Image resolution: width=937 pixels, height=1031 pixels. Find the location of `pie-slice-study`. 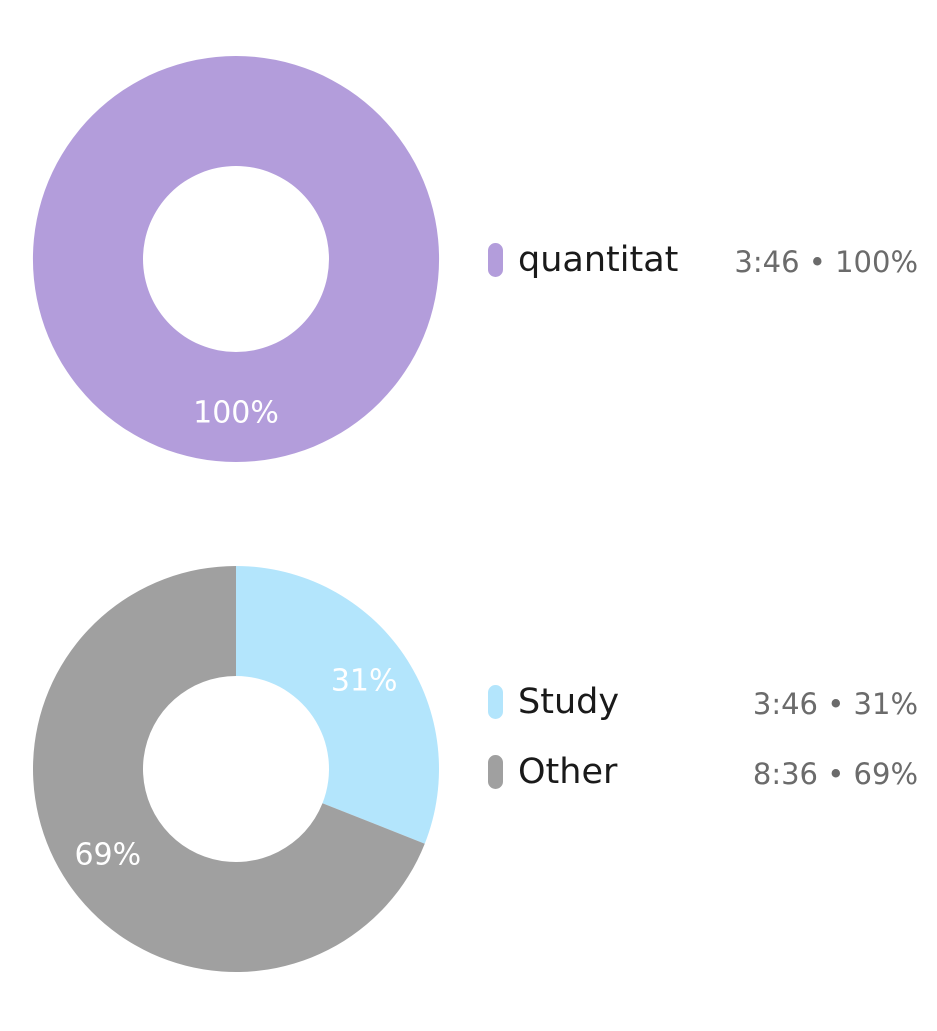

pie-slice-study is located at coordinates (337, 705).